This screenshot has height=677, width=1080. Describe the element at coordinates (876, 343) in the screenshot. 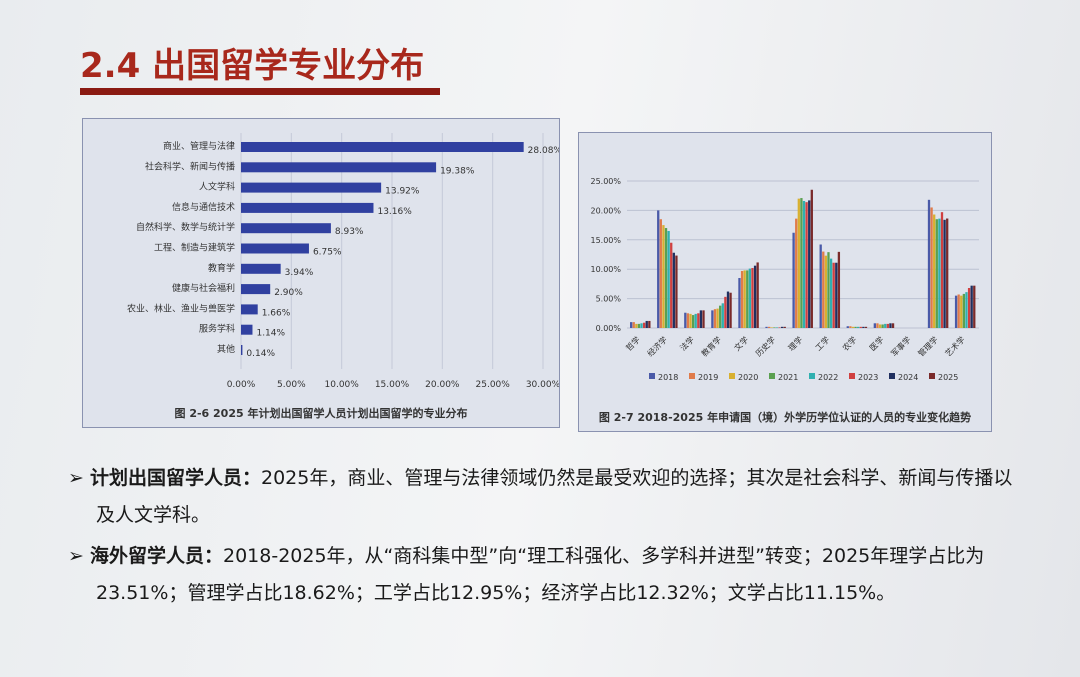

I see `category-label: 医学` at that location.